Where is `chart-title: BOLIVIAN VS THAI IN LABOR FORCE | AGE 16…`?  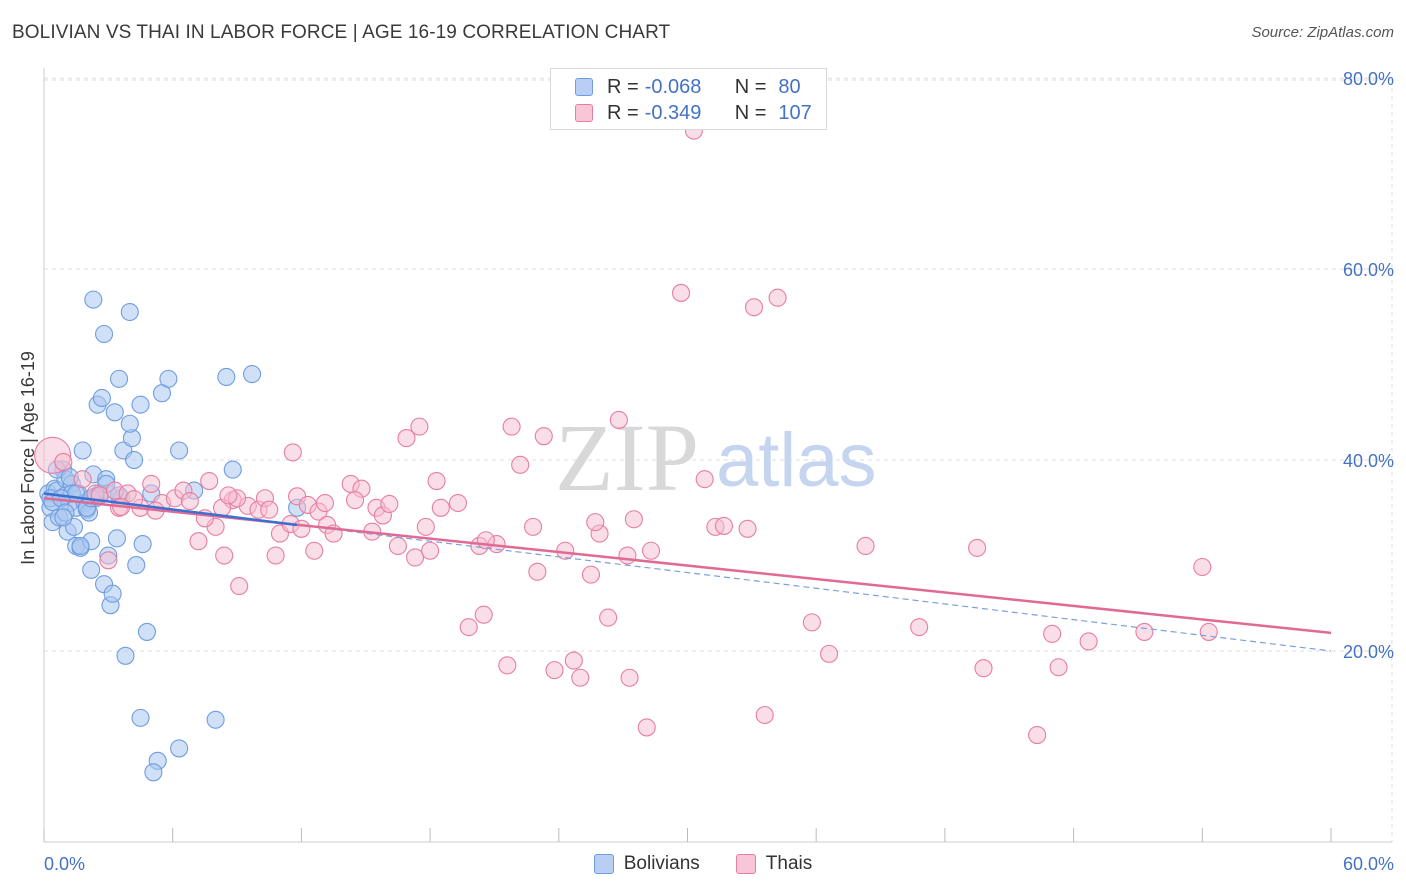
chart-title: BOLIVIAN VS THAI IN LABOR FORCE | AGE 16… is located at coordinates (341, 32).